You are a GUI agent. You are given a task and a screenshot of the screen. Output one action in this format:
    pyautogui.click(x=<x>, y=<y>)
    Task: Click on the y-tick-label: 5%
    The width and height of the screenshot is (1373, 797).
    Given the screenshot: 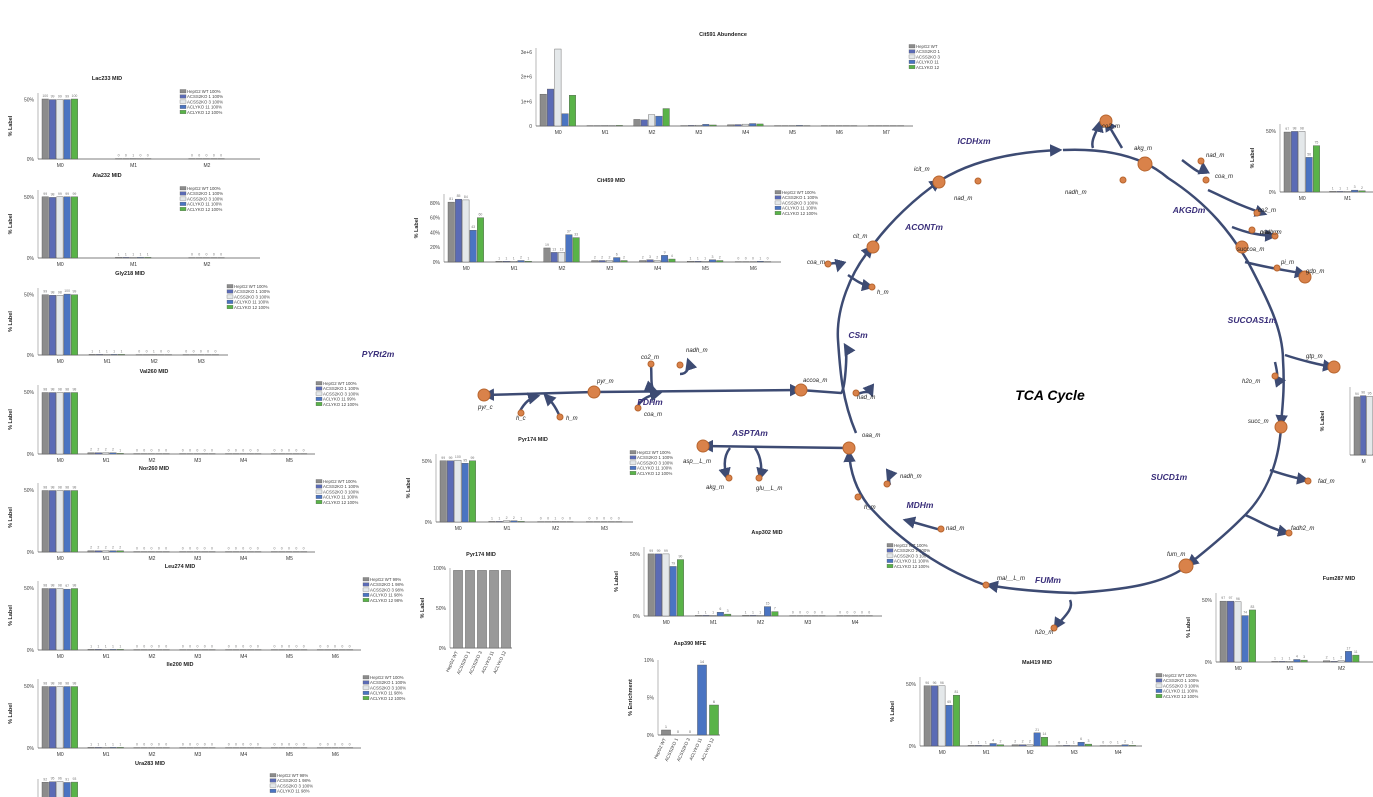 What is the action you would take?
    pyautogui.click(x=651, y=699)
    